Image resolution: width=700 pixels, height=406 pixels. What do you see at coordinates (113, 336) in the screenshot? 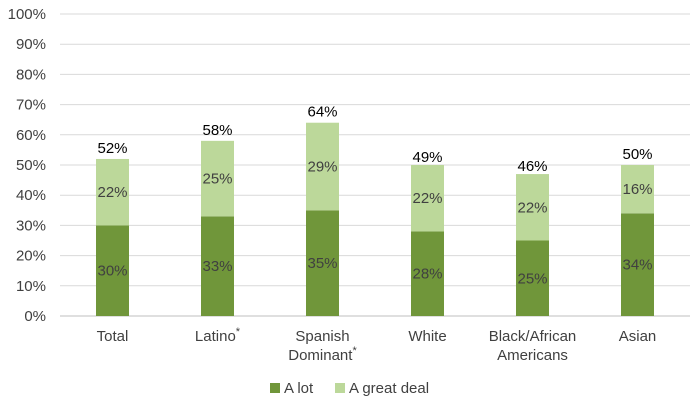
I see `category-label: Total` at bounding box center [113, 336].